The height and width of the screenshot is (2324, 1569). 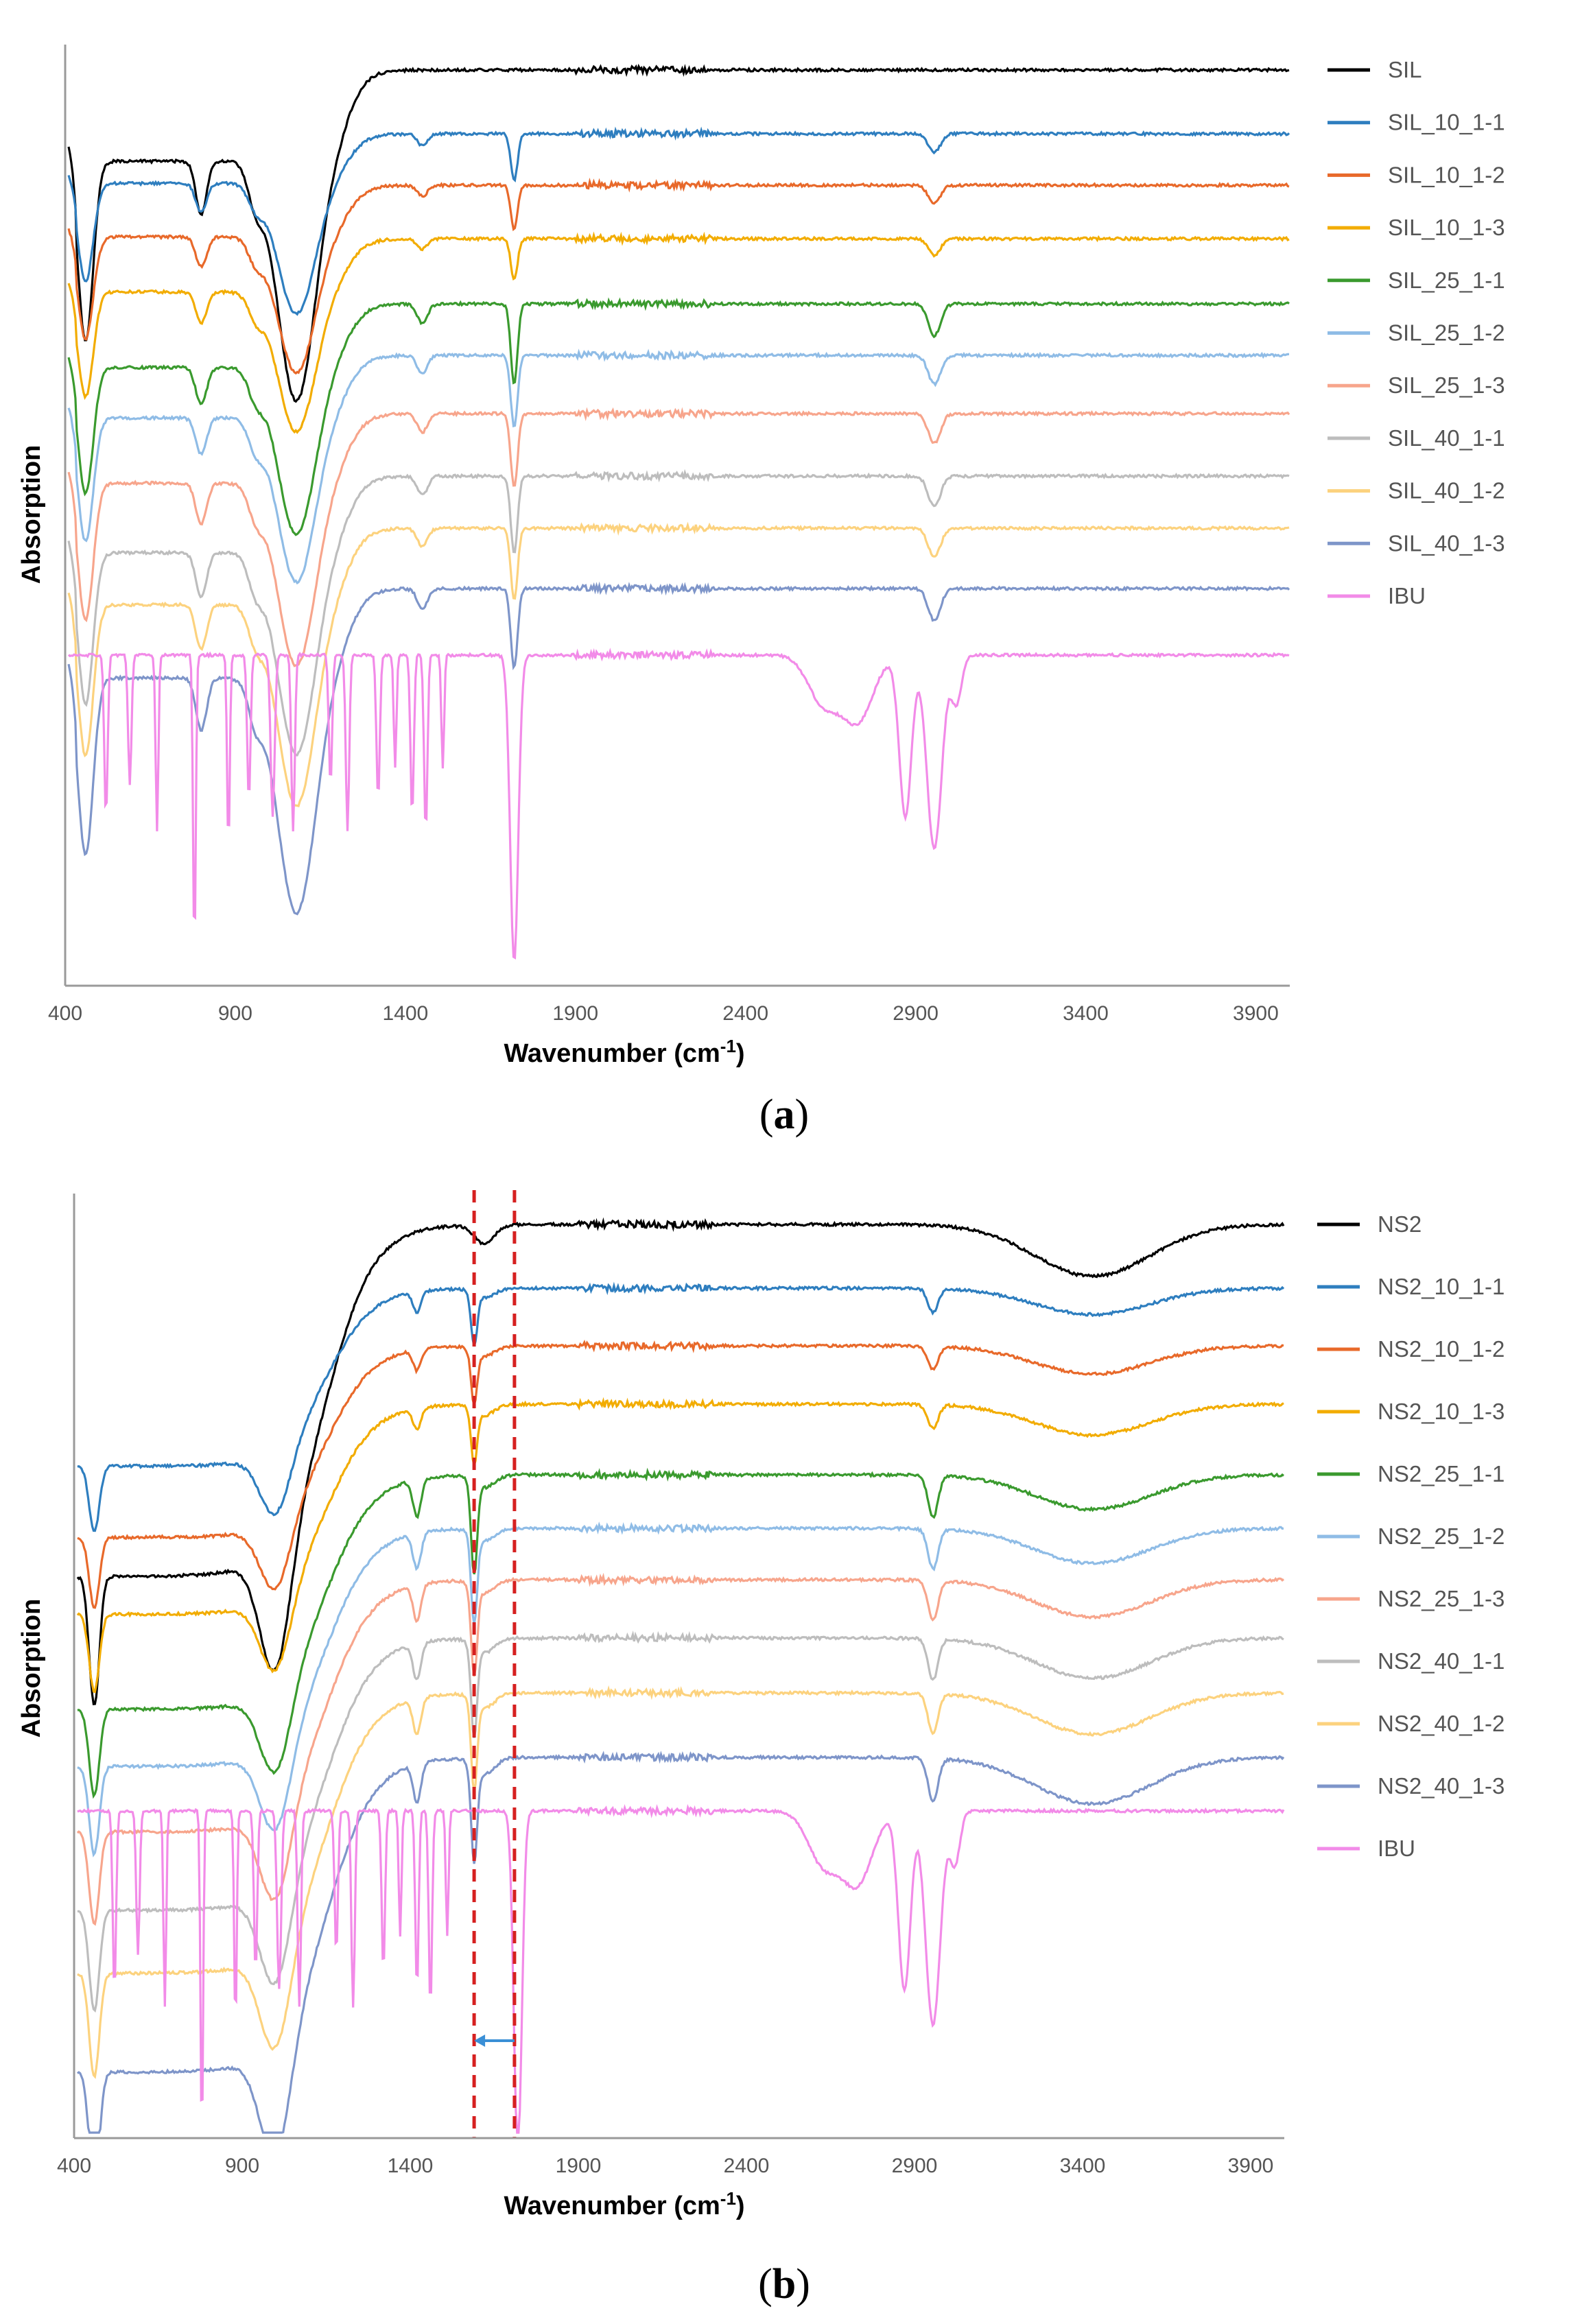 I want to click on legend-label: NS2_25_1-2, so click(x=1441, y=1536).